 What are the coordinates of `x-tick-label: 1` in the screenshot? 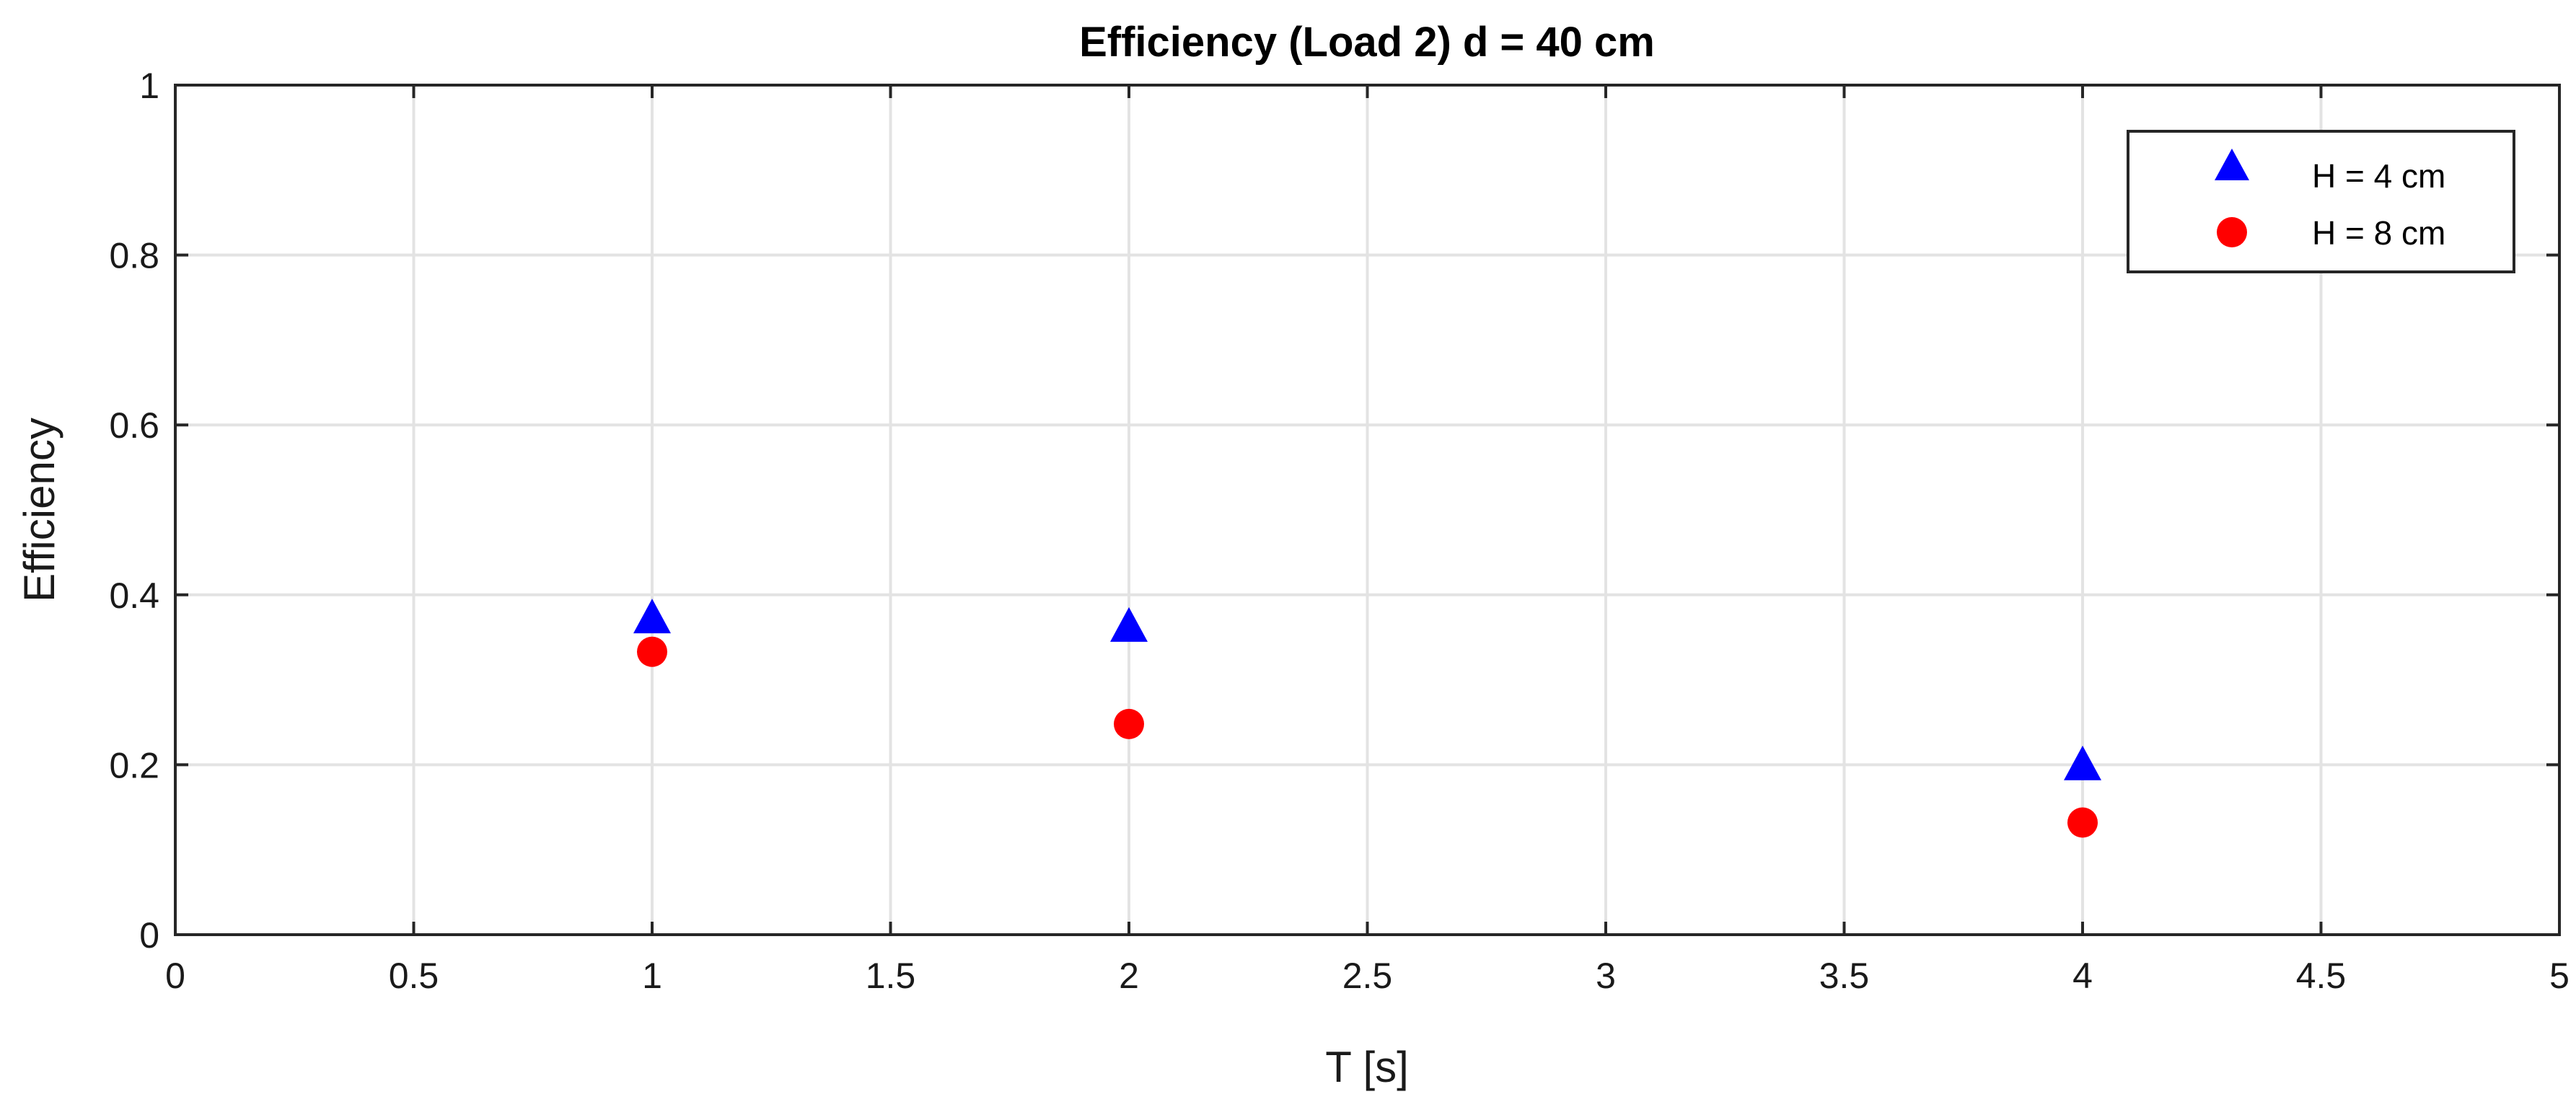 It's located at (652, 976).